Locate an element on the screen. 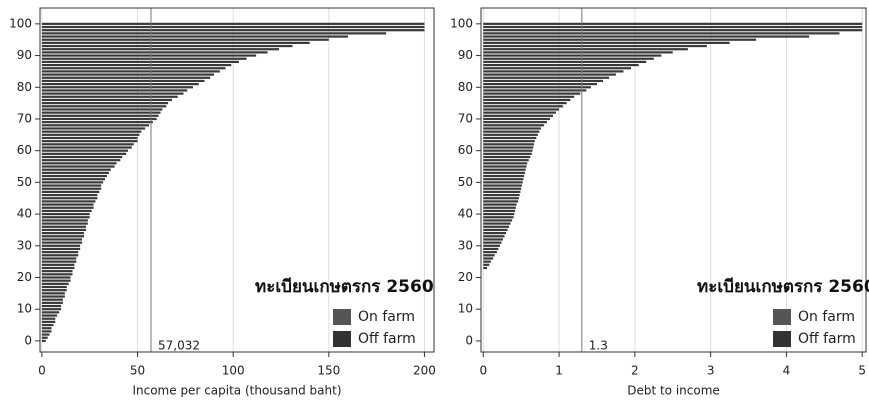 The height and width of the screenshot is (402, 869). reference-label: 1.3 is located at coordinates (598, 346).